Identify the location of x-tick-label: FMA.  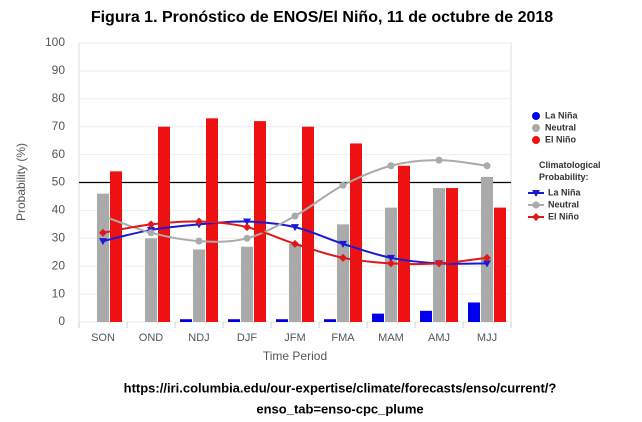
(343, 338).